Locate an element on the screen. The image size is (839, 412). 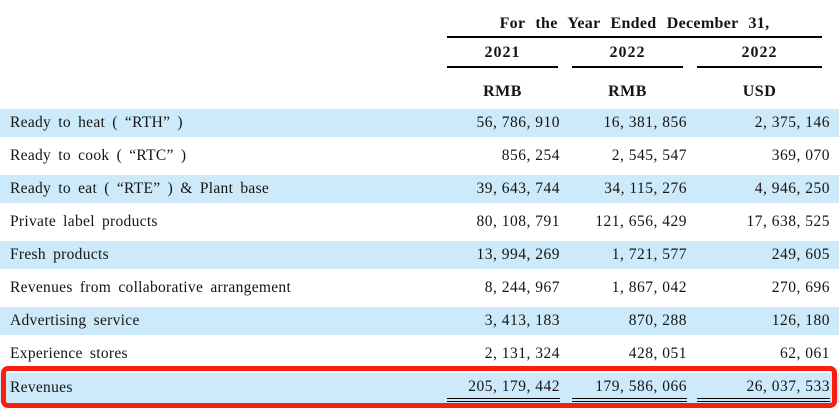
cell-2022-rmb: 870, 288 is located at coordinates (657, 320).